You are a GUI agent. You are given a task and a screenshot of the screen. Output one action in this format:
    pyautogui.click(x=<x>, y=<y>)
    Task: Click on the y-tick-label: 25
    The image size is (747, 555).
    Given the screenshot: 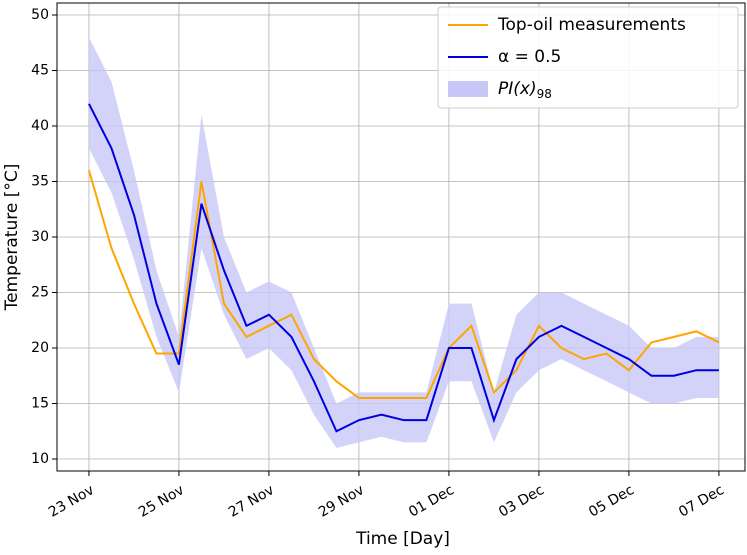 What is the action you would take?
    pyautogui.click(x=40, y=293)
    